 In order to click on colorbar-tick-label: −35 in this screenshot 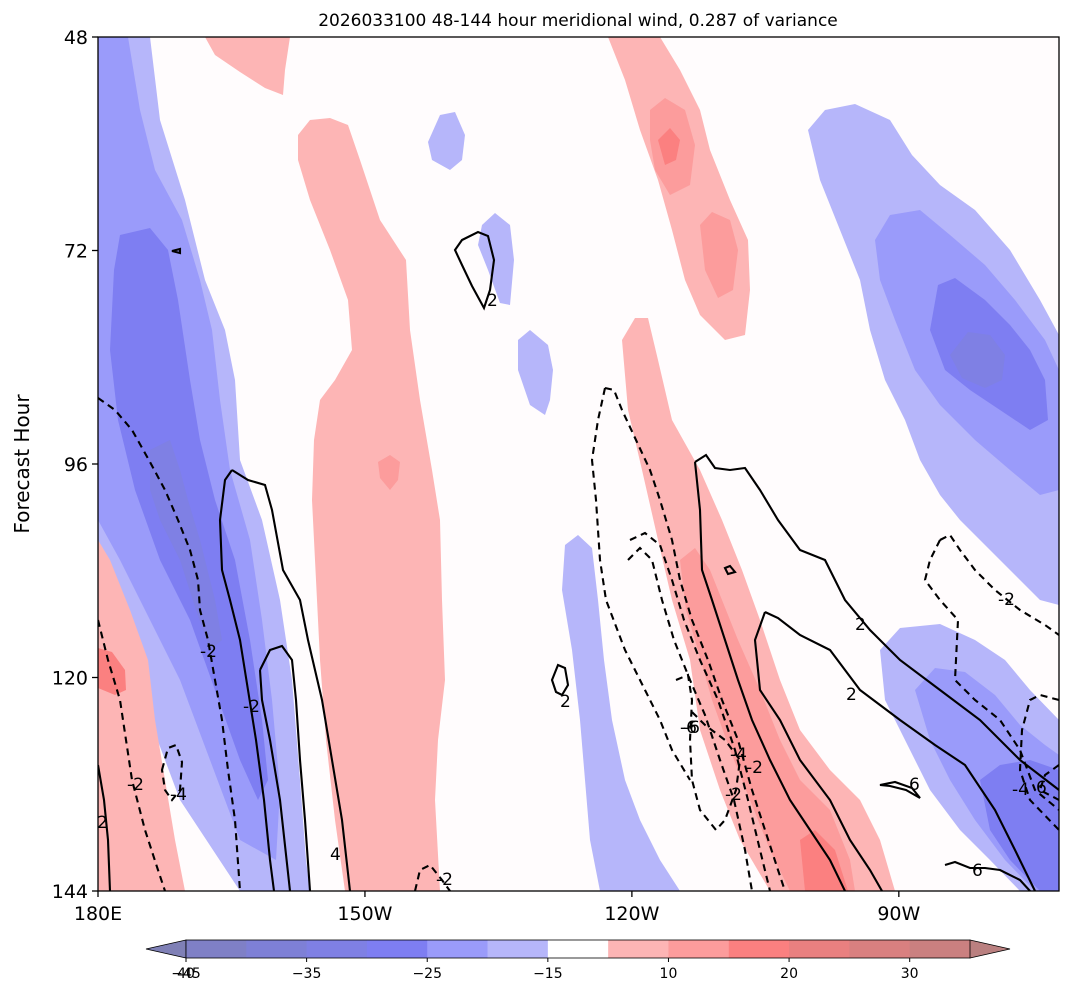, I will do `click(307, 974)`.